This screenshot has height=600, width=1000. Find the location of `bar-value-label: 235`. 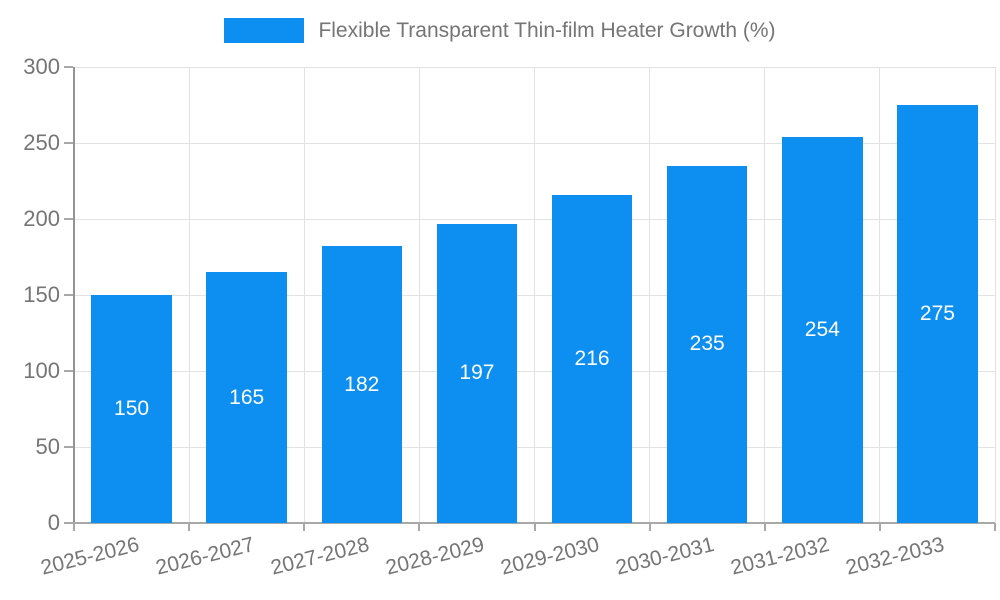

bar-value-label: 235 is located at coordinates (707, 344).